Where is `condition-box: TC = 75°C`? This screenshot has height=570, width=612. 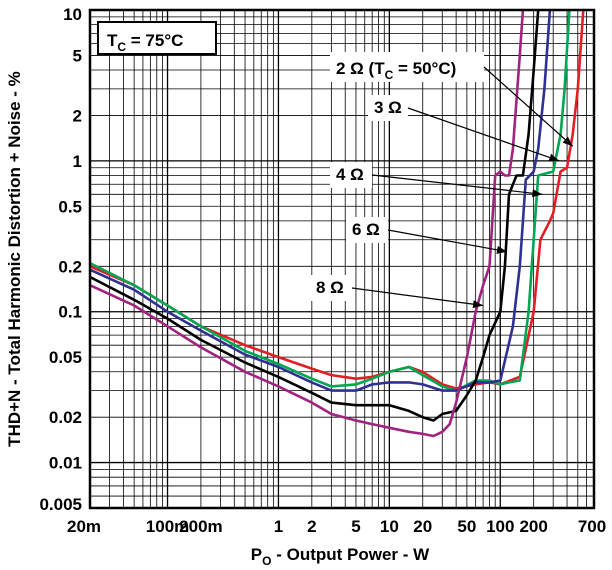 condition-box: TC = 75°C is located at coordinates (157, 38).